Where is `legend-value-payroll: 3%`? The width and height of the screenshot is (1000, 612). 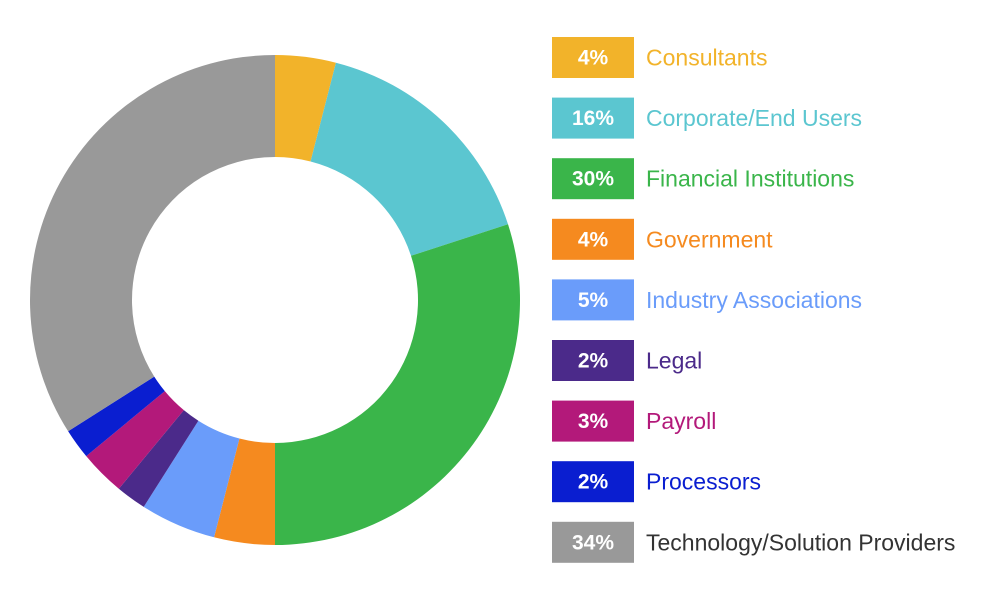 legend-value-payroll: 3% is located at coordinates (593, 421).